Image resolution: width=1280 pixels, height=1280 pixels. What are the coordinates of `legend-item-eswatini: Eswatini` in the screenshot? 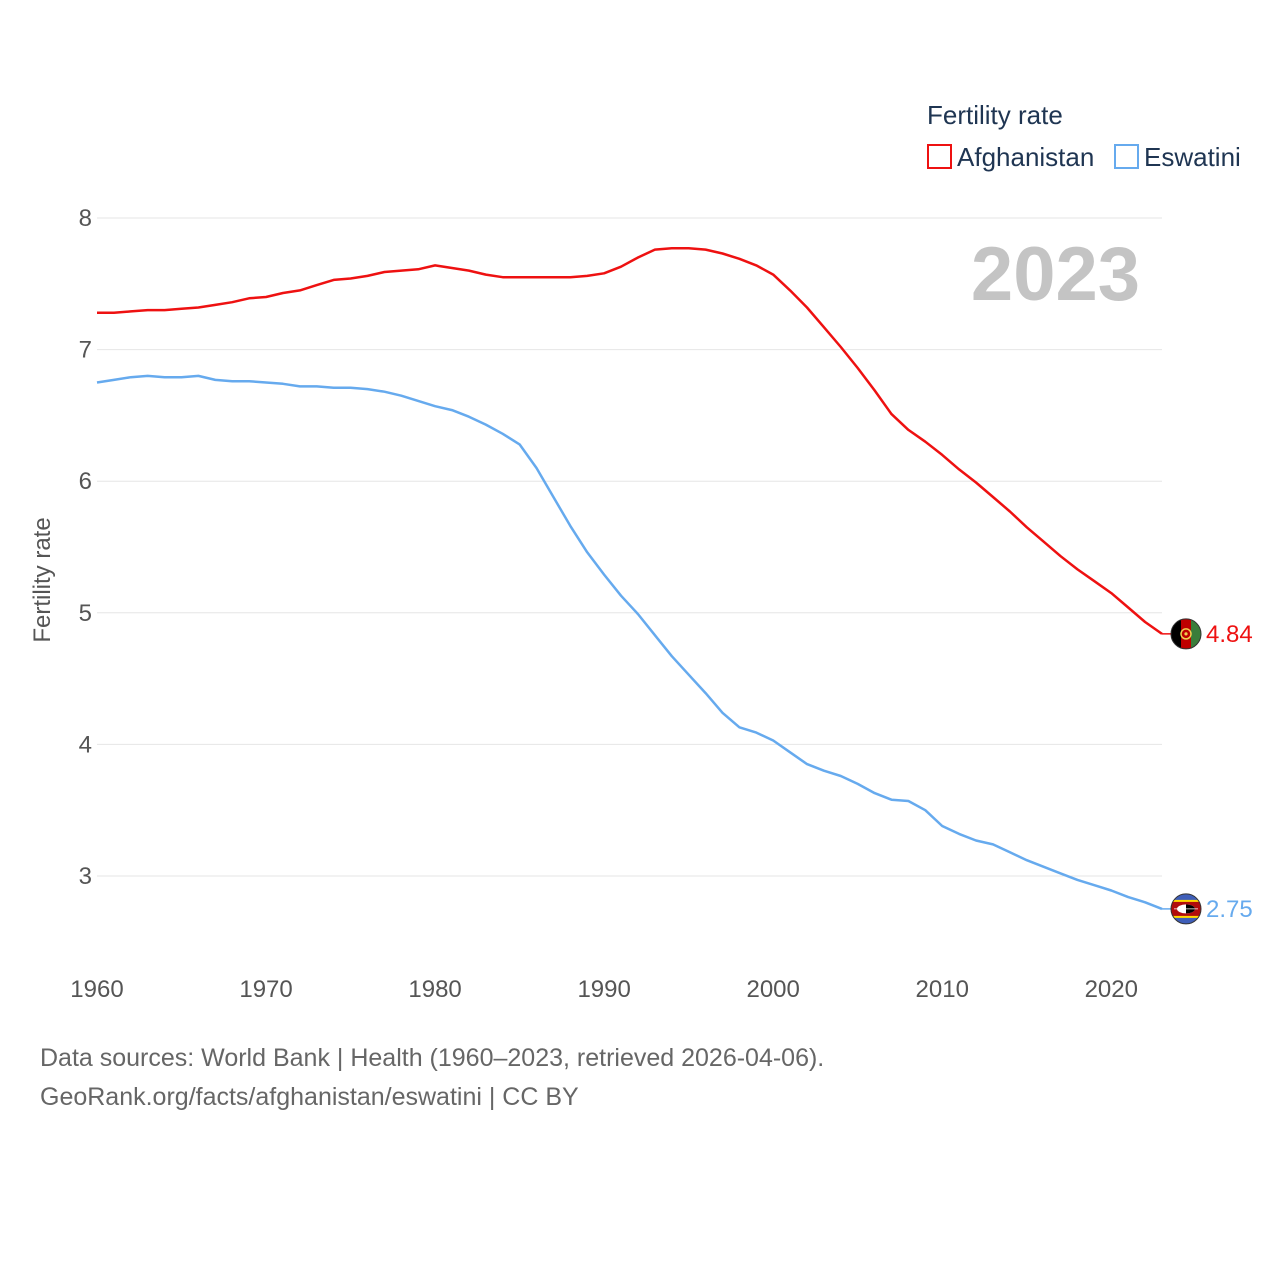 It's located at (1177, 157).